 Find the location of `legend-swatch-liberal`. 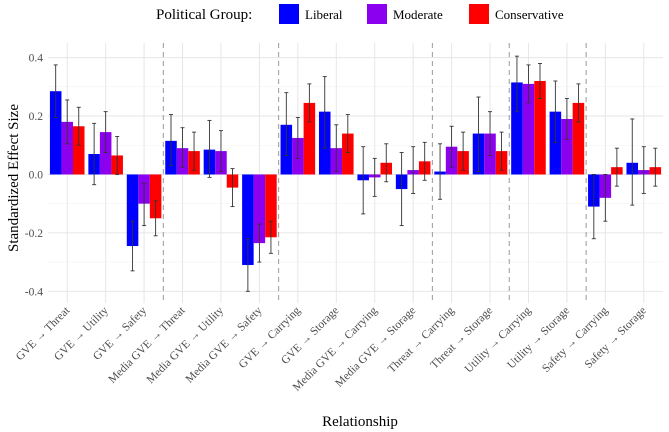

legend-swatch-liberal is located at coordinates (289, 14).